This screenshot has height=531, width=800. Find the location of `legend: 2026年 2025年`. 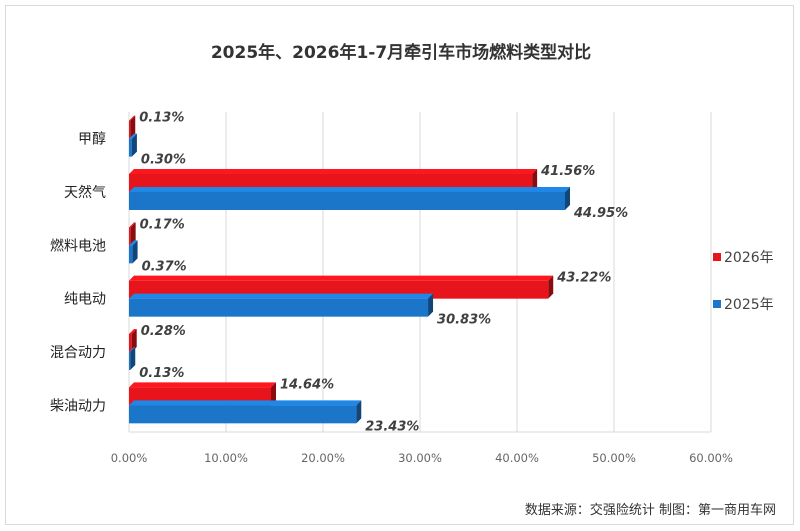

legend: 2026年 2025年 is located at coordinates (743, 281).